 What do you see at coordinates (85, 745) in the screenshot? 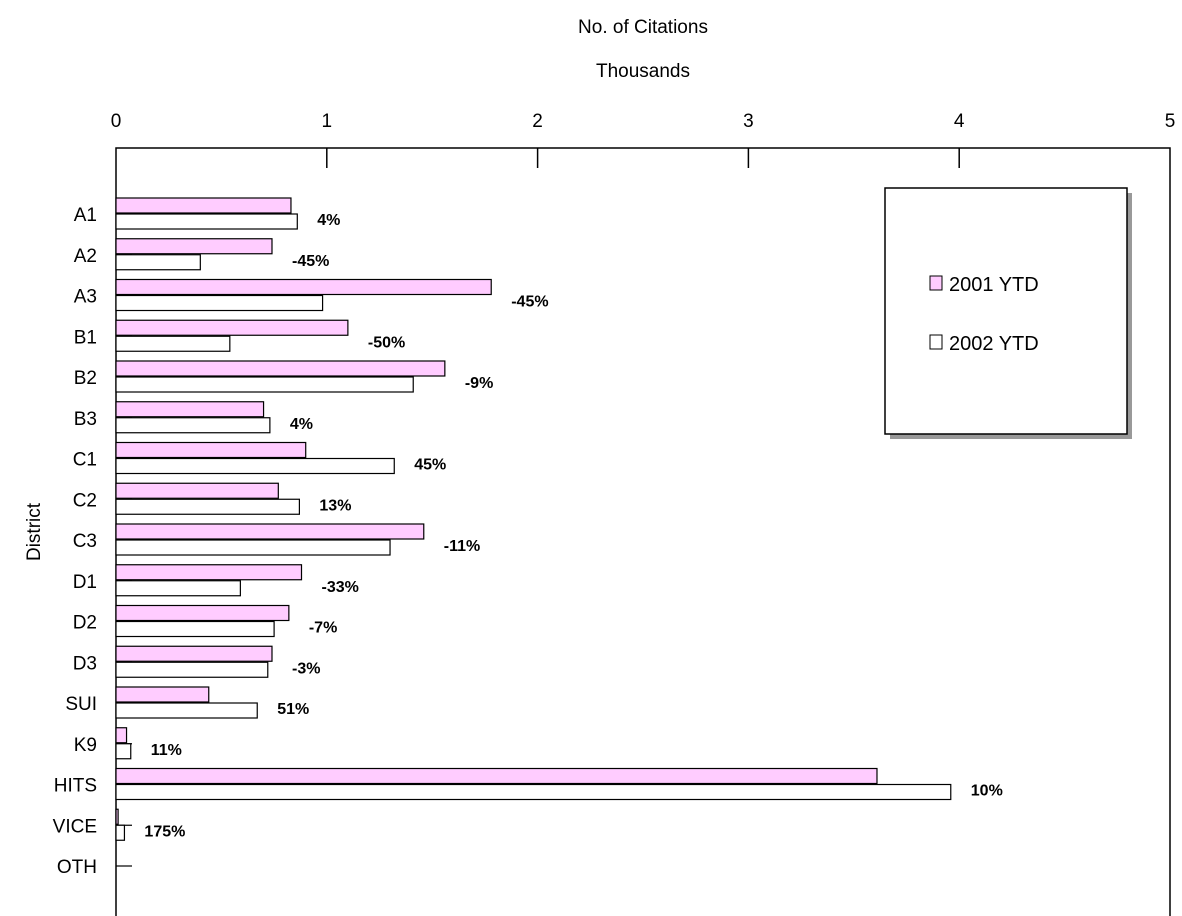
I see `category-label: K9` at bounding box center [85, 745].